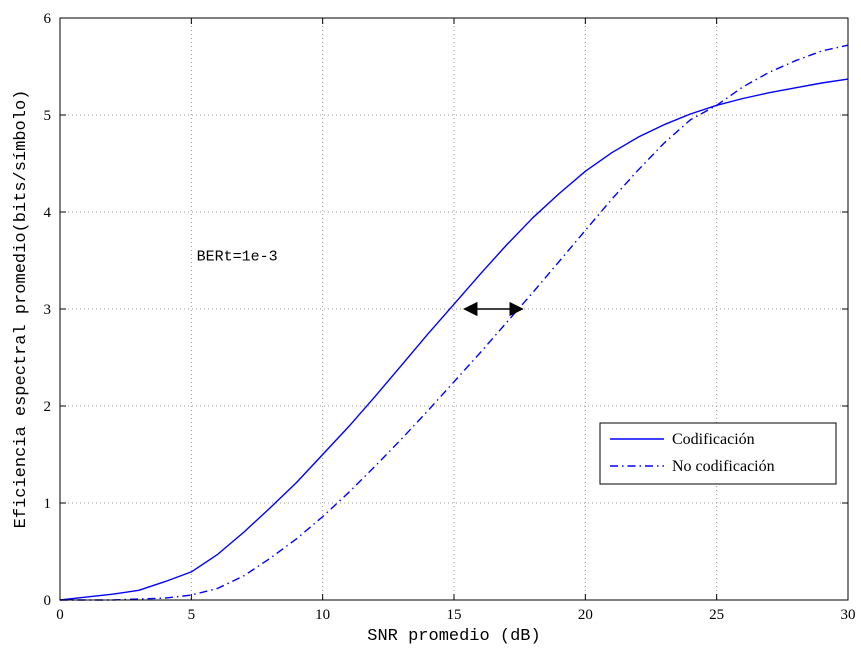 Image resolution: width=861 pixels, height=648 pixels. Describe the element at coordinates (322, 615) in the screenshot. I see `x-tick-label: 10` at that location.